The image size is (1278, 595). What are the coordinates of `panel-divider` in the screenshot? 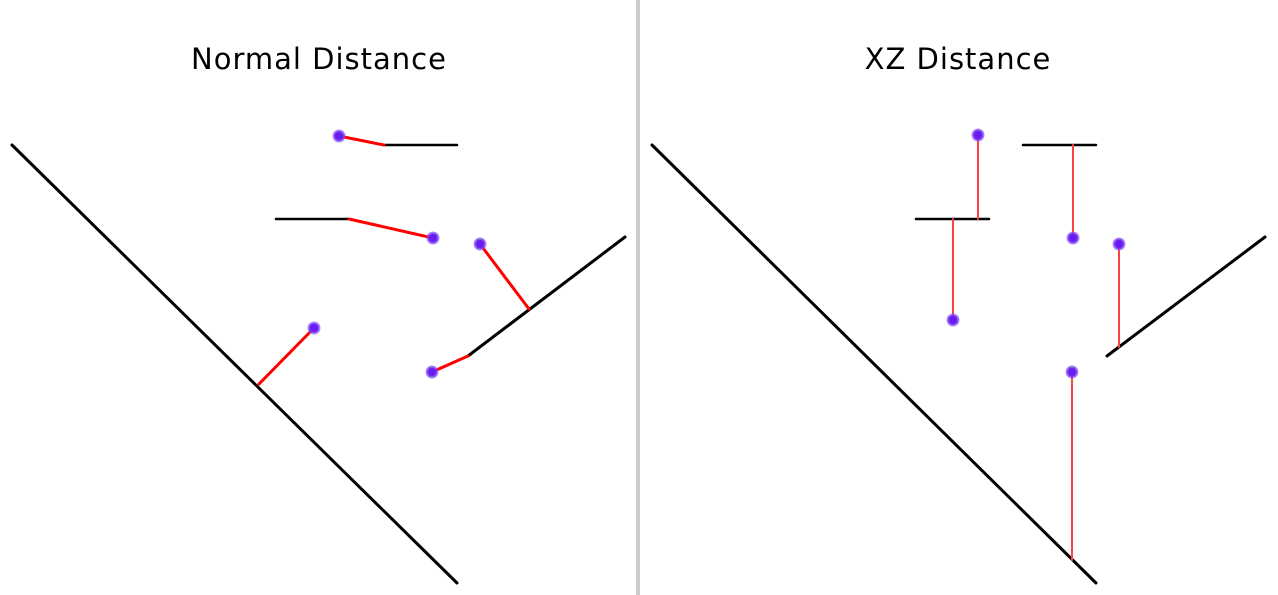 It's located at (638, 297).